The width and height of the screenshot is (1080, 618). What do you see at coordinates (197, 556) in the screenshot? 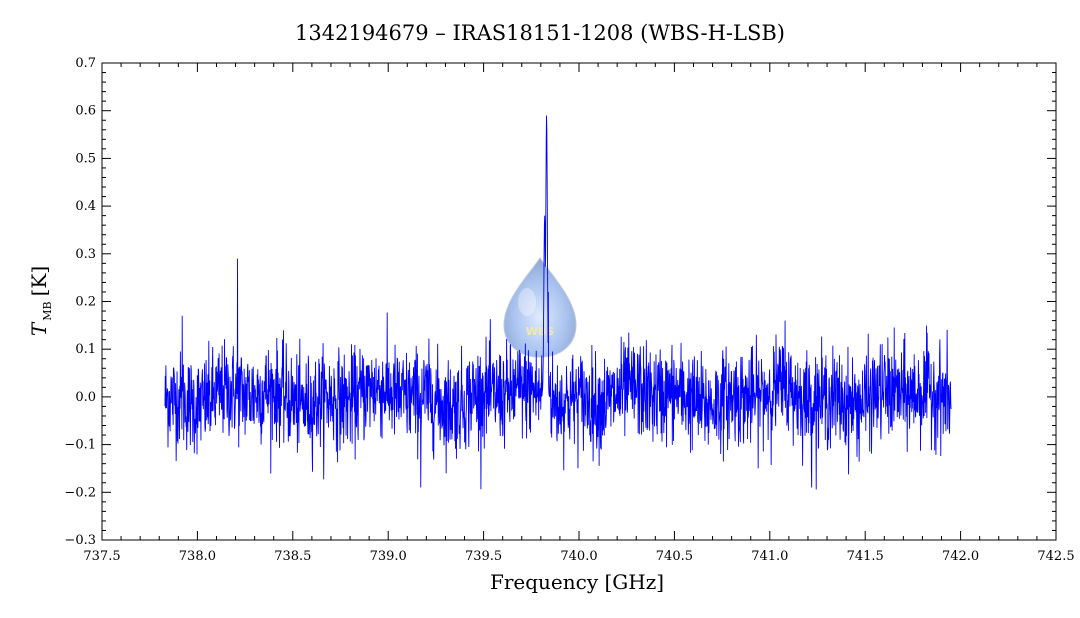
I see `x-tick-label: 738.0` at bounding box center [197, 556].